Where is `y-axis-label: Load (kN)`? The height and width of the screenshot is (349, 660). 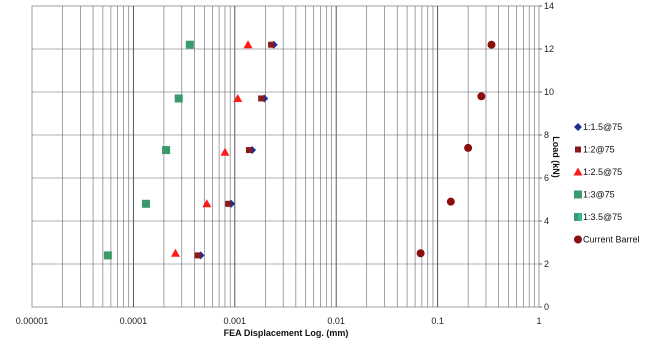 y-axis-label: Load (kN) is located at coordinates (556, 157).